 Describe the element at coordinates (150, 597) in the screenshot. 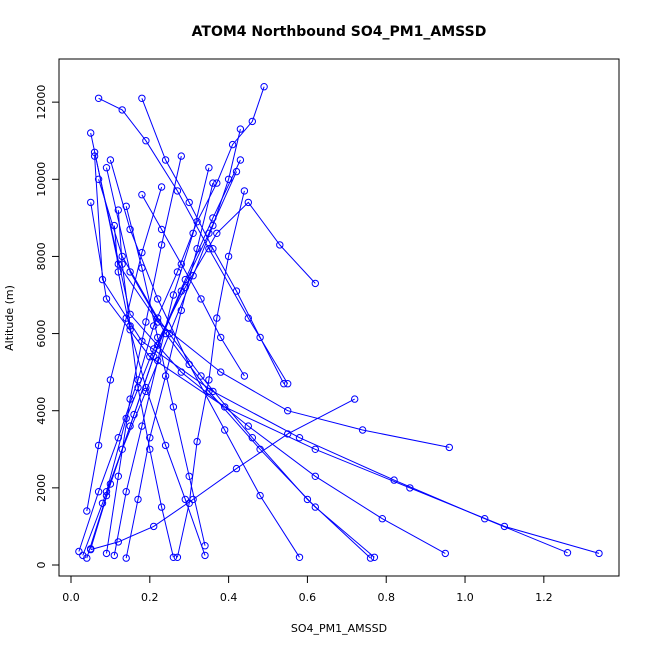

I see `x-tick-label: 0.2` at that location.